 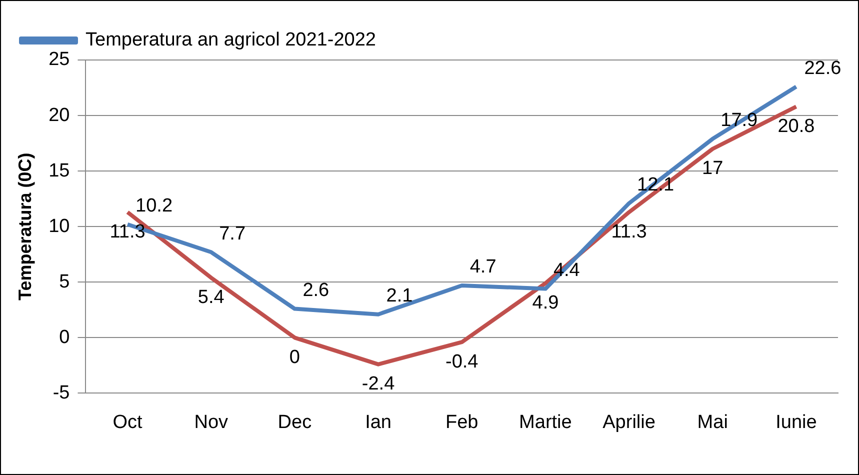 What do you see at coordinates (231, 40) in the screenshot?
I see `legend-label: Temperatura an agricol 2021-2022` at bounding box center [231, 40].